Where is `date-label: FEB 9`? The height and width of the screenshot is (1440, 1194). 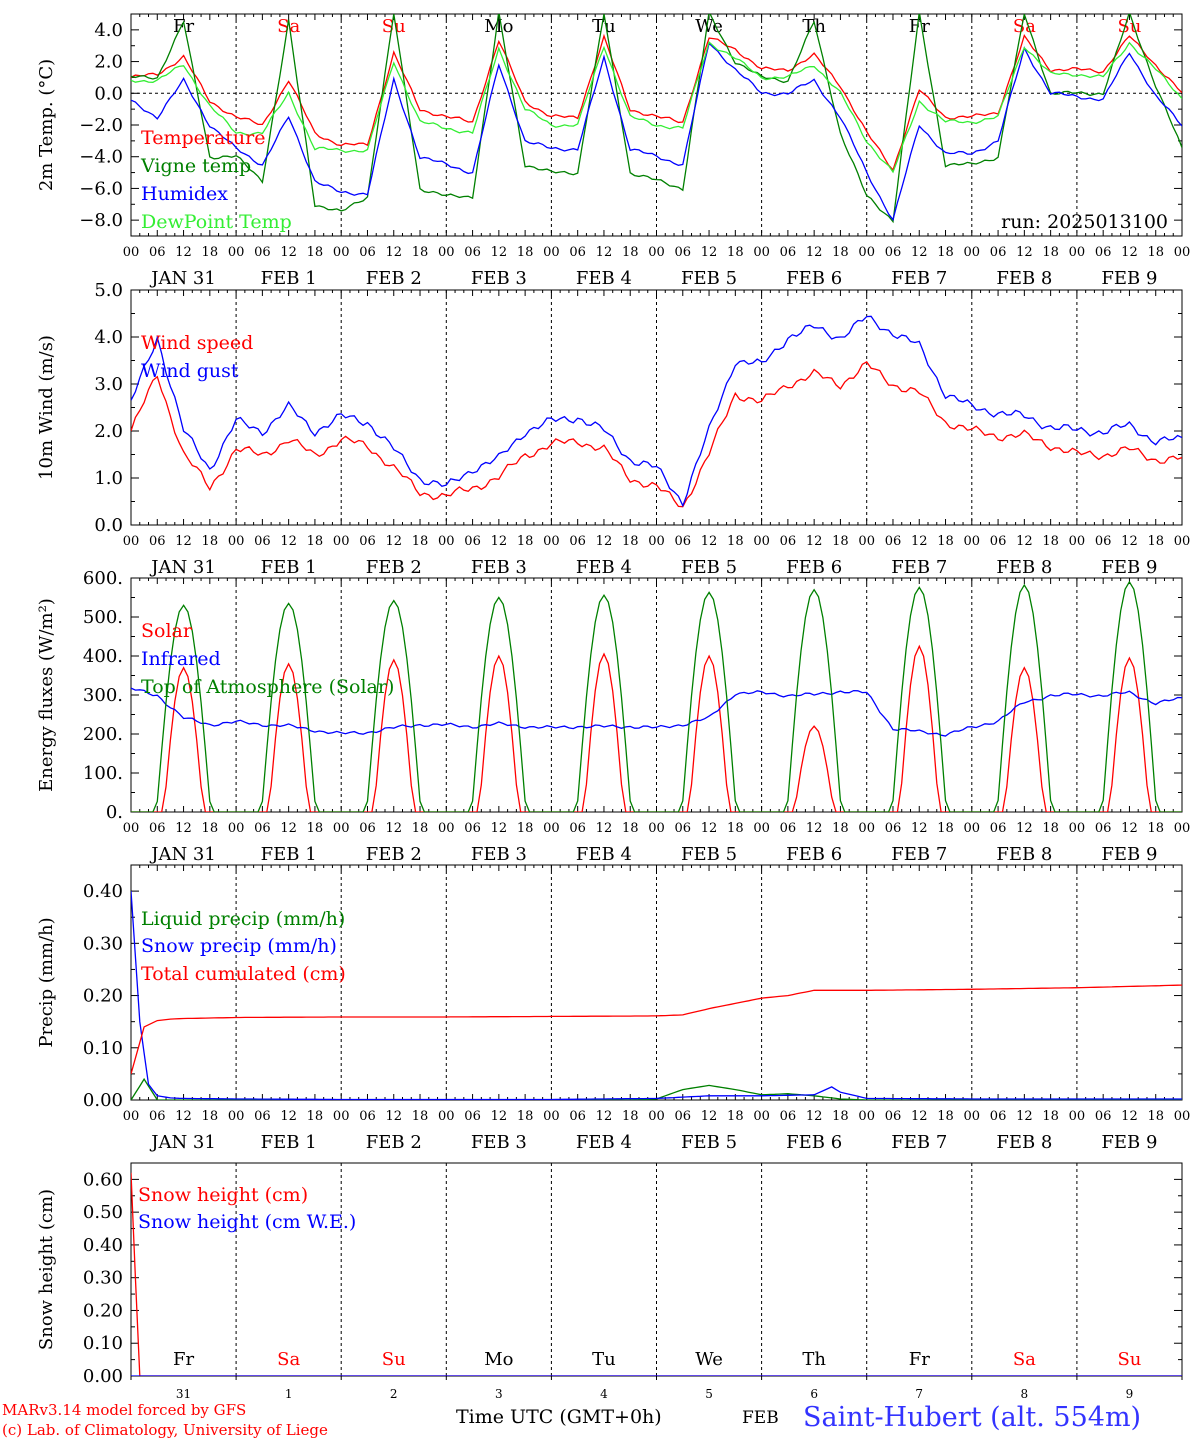
date-label: FEB 9 is located at coordinates (1129, 854).